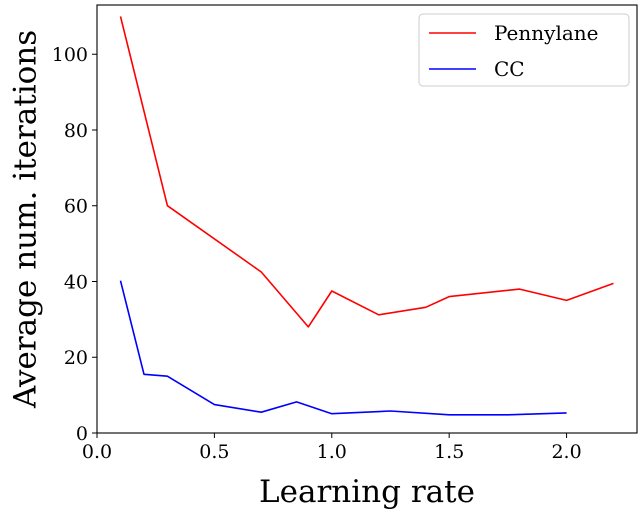 The image size is (640, 511). I want to click on x-tick-label: 2.0, so click(566, 452).